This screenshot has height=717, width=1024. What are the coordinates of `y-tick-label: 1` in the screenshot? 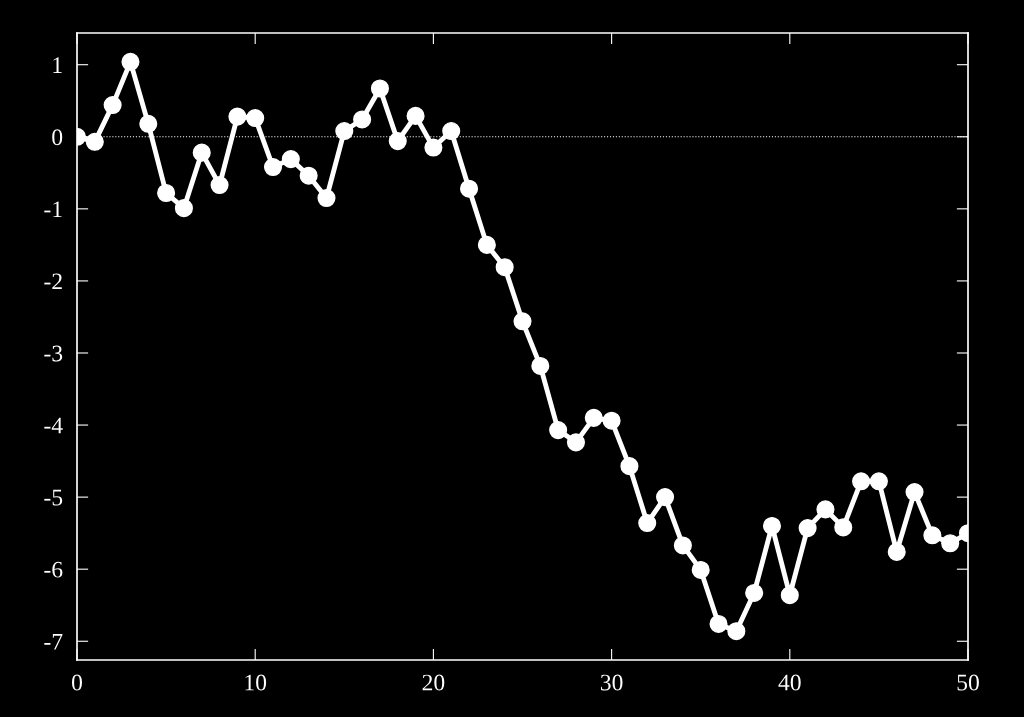 It's located at (57, 65).